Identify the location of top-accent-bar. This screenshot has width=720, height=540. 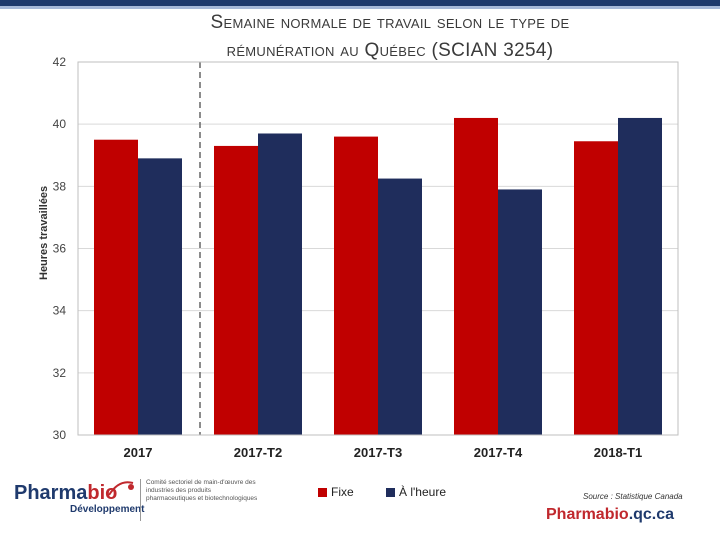
(360, 3).